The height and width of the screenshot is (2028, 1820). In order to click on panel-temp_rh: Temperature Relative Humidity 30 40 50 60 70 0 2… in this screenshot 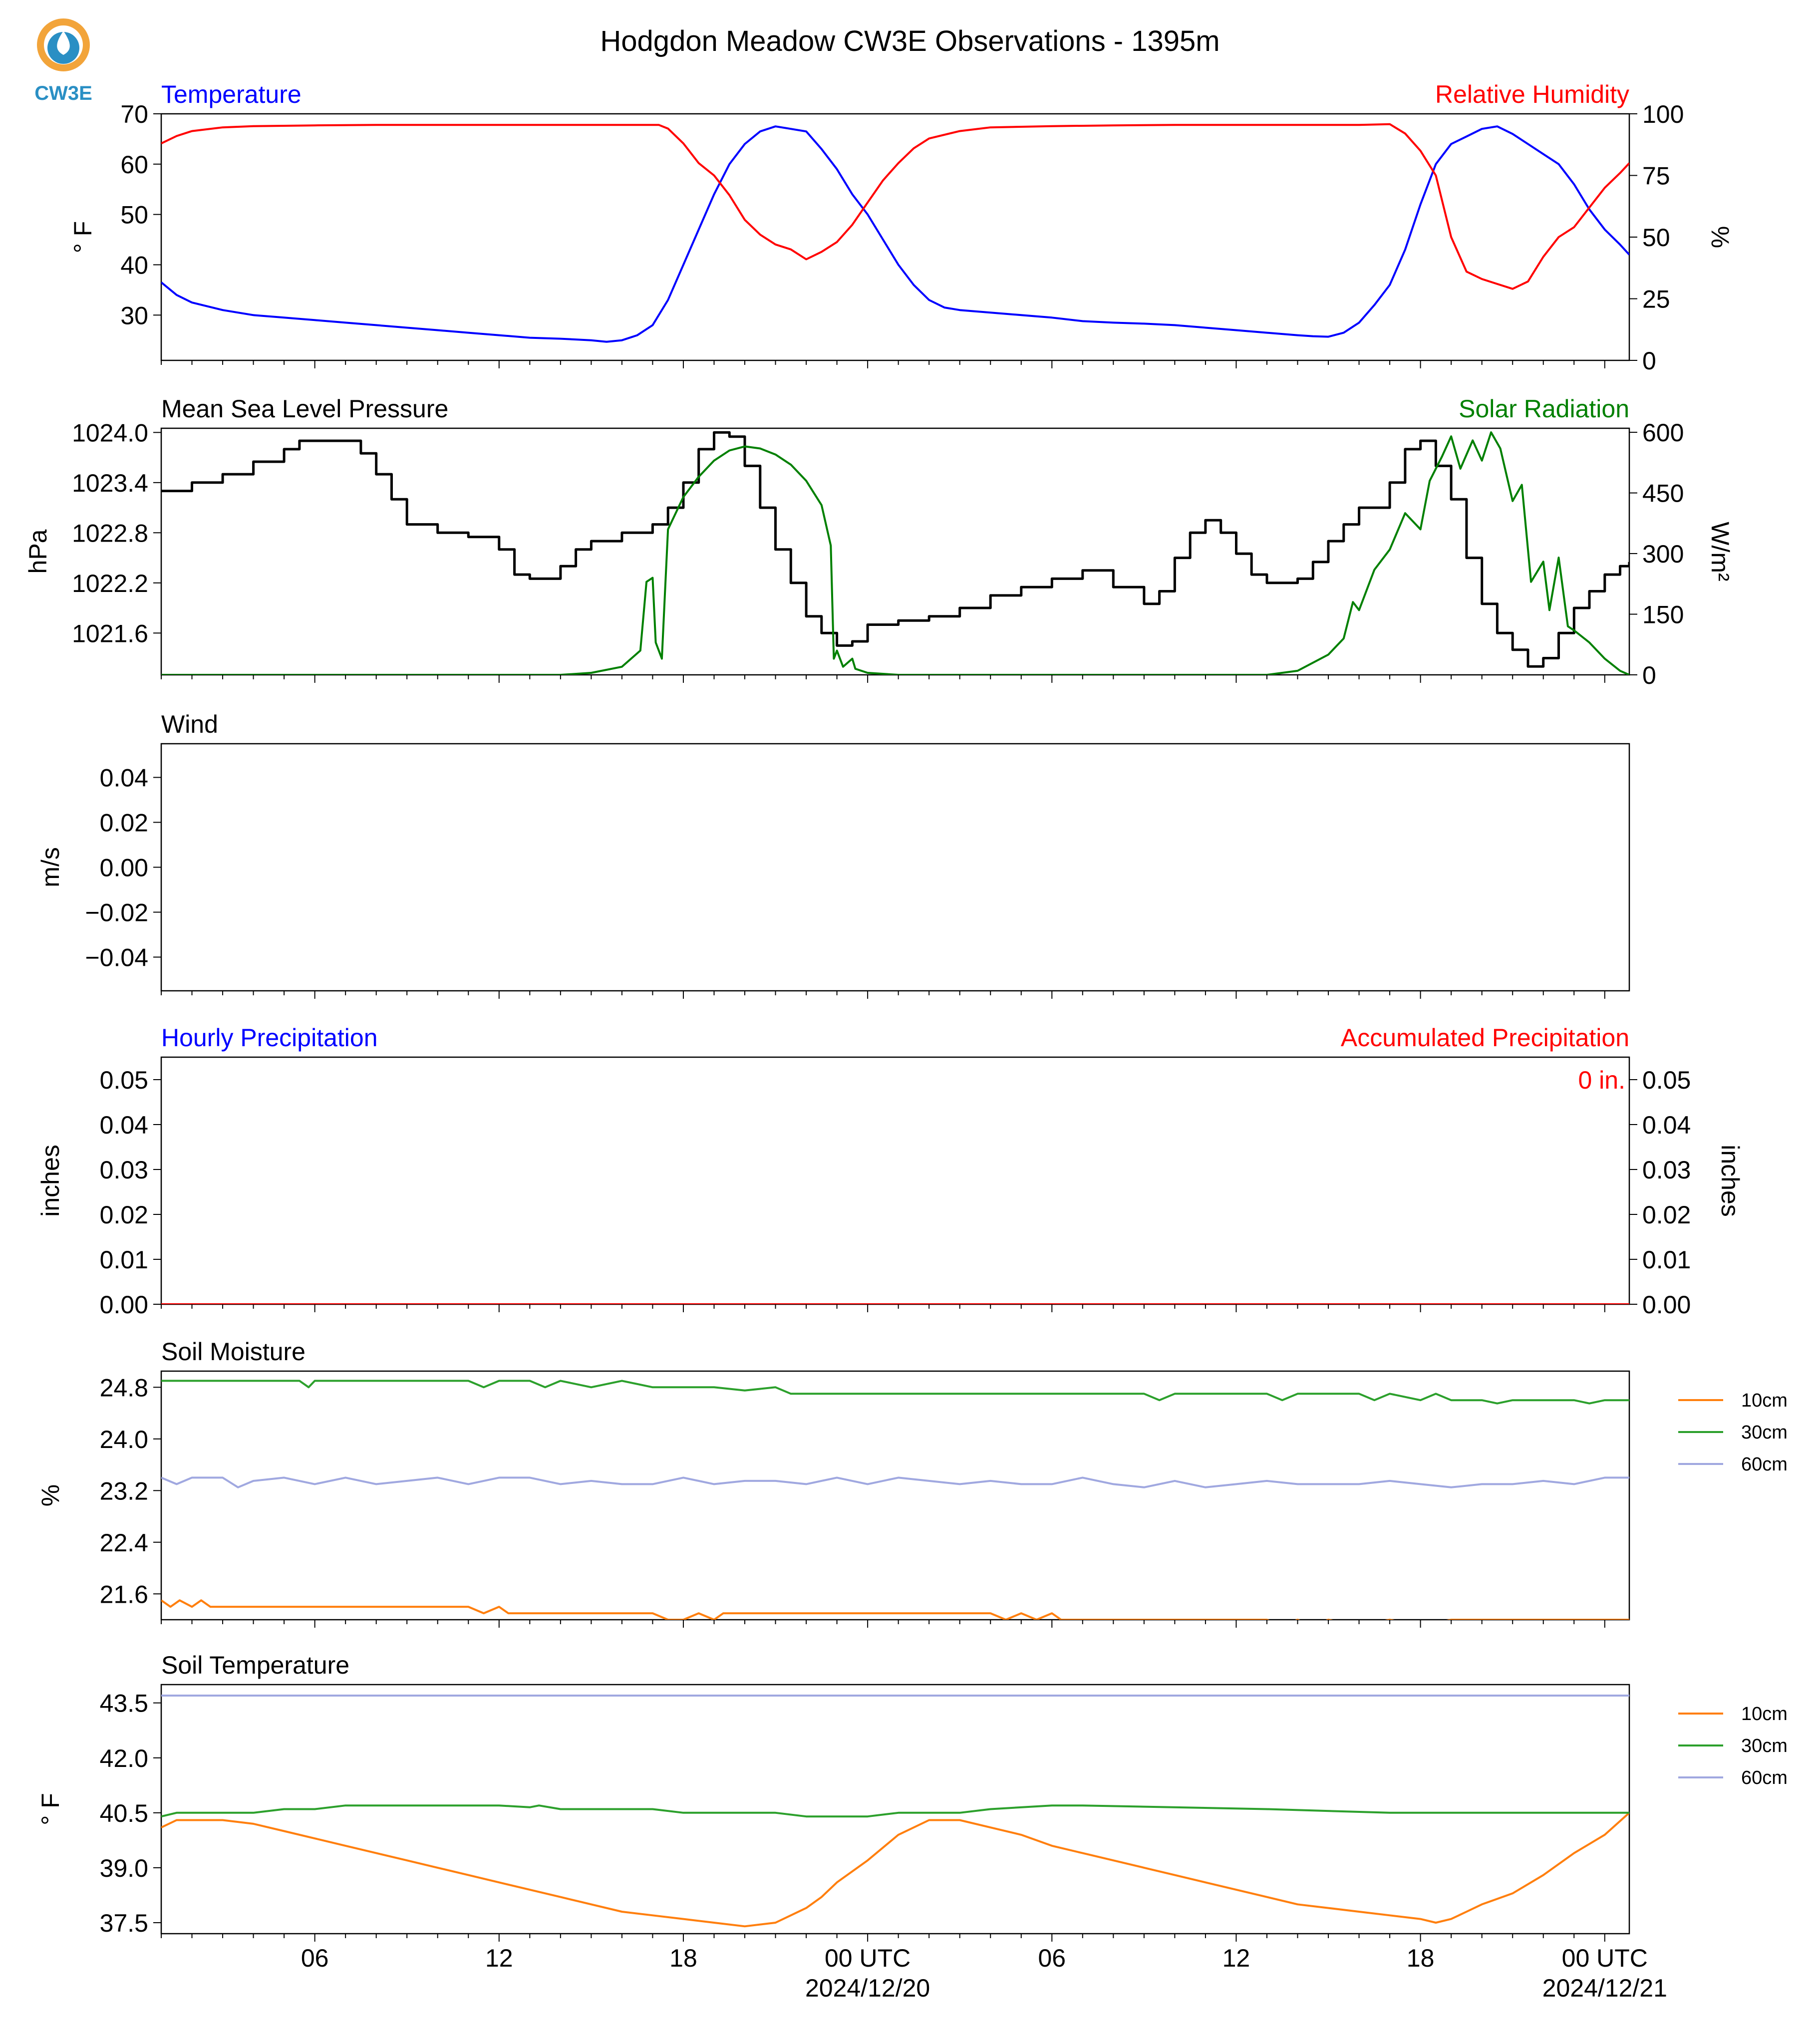, I will do `click(901, 227)`.